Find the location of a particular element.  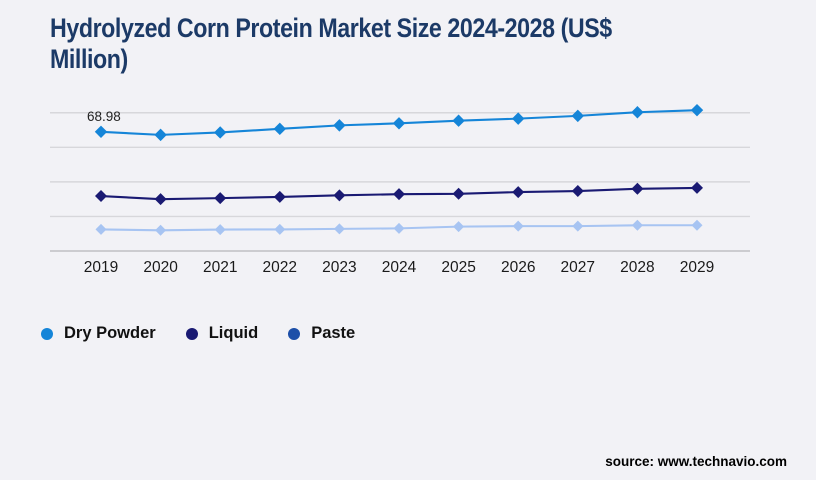

data-label: 68.98 is located at coordinates (104, 116).